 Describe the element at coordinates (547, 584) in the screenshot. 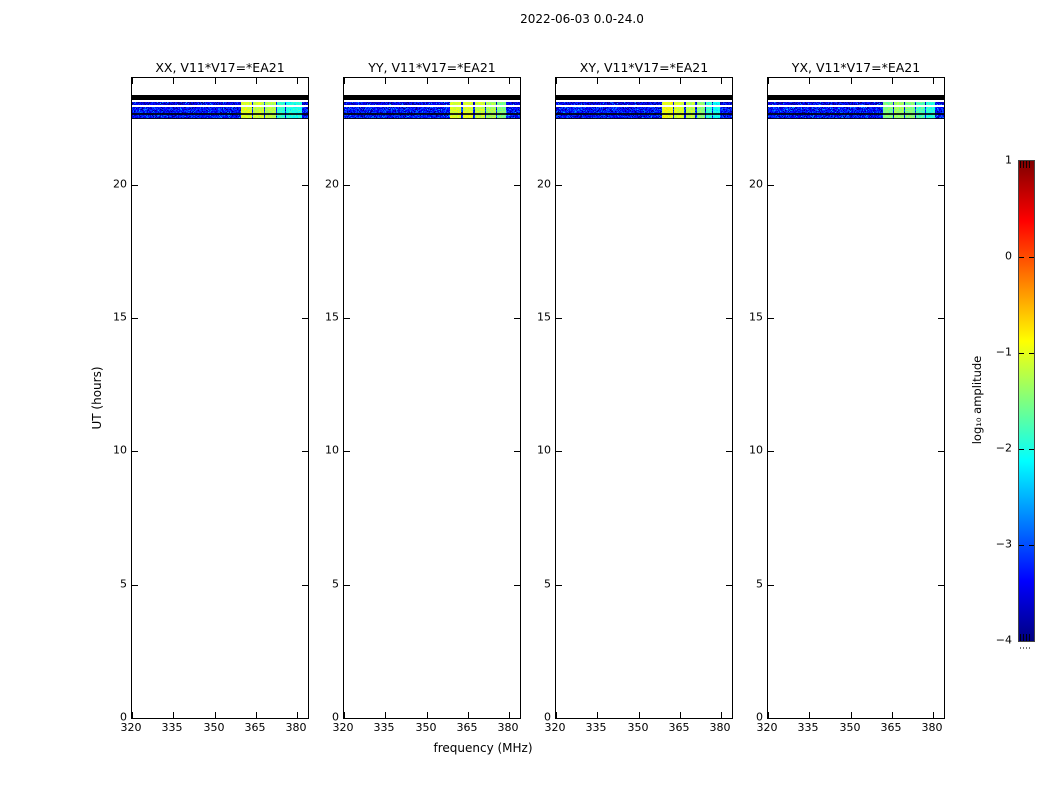

I see `y-tick-label-xy-5: 5` at that location.